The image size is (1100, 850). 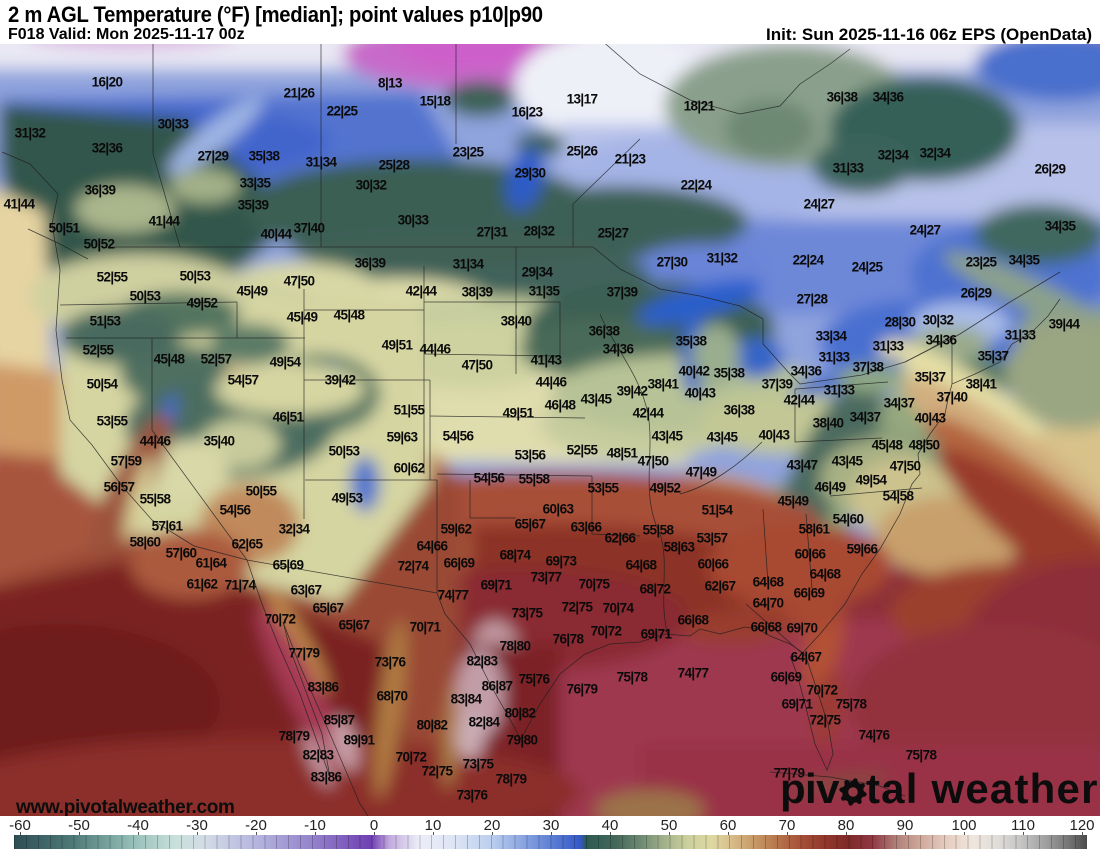 I want to click on svg-text: 70|72, so click(x=822, y=690).